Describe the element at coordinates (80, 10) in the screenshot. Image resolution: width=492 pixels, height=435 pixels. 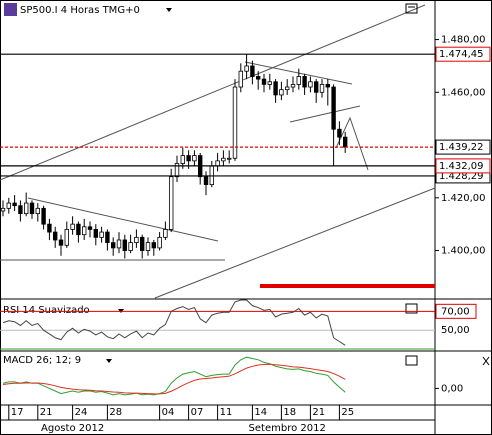
I see `chart-title: SP500.I 4 Horas TMG+0` at that location.